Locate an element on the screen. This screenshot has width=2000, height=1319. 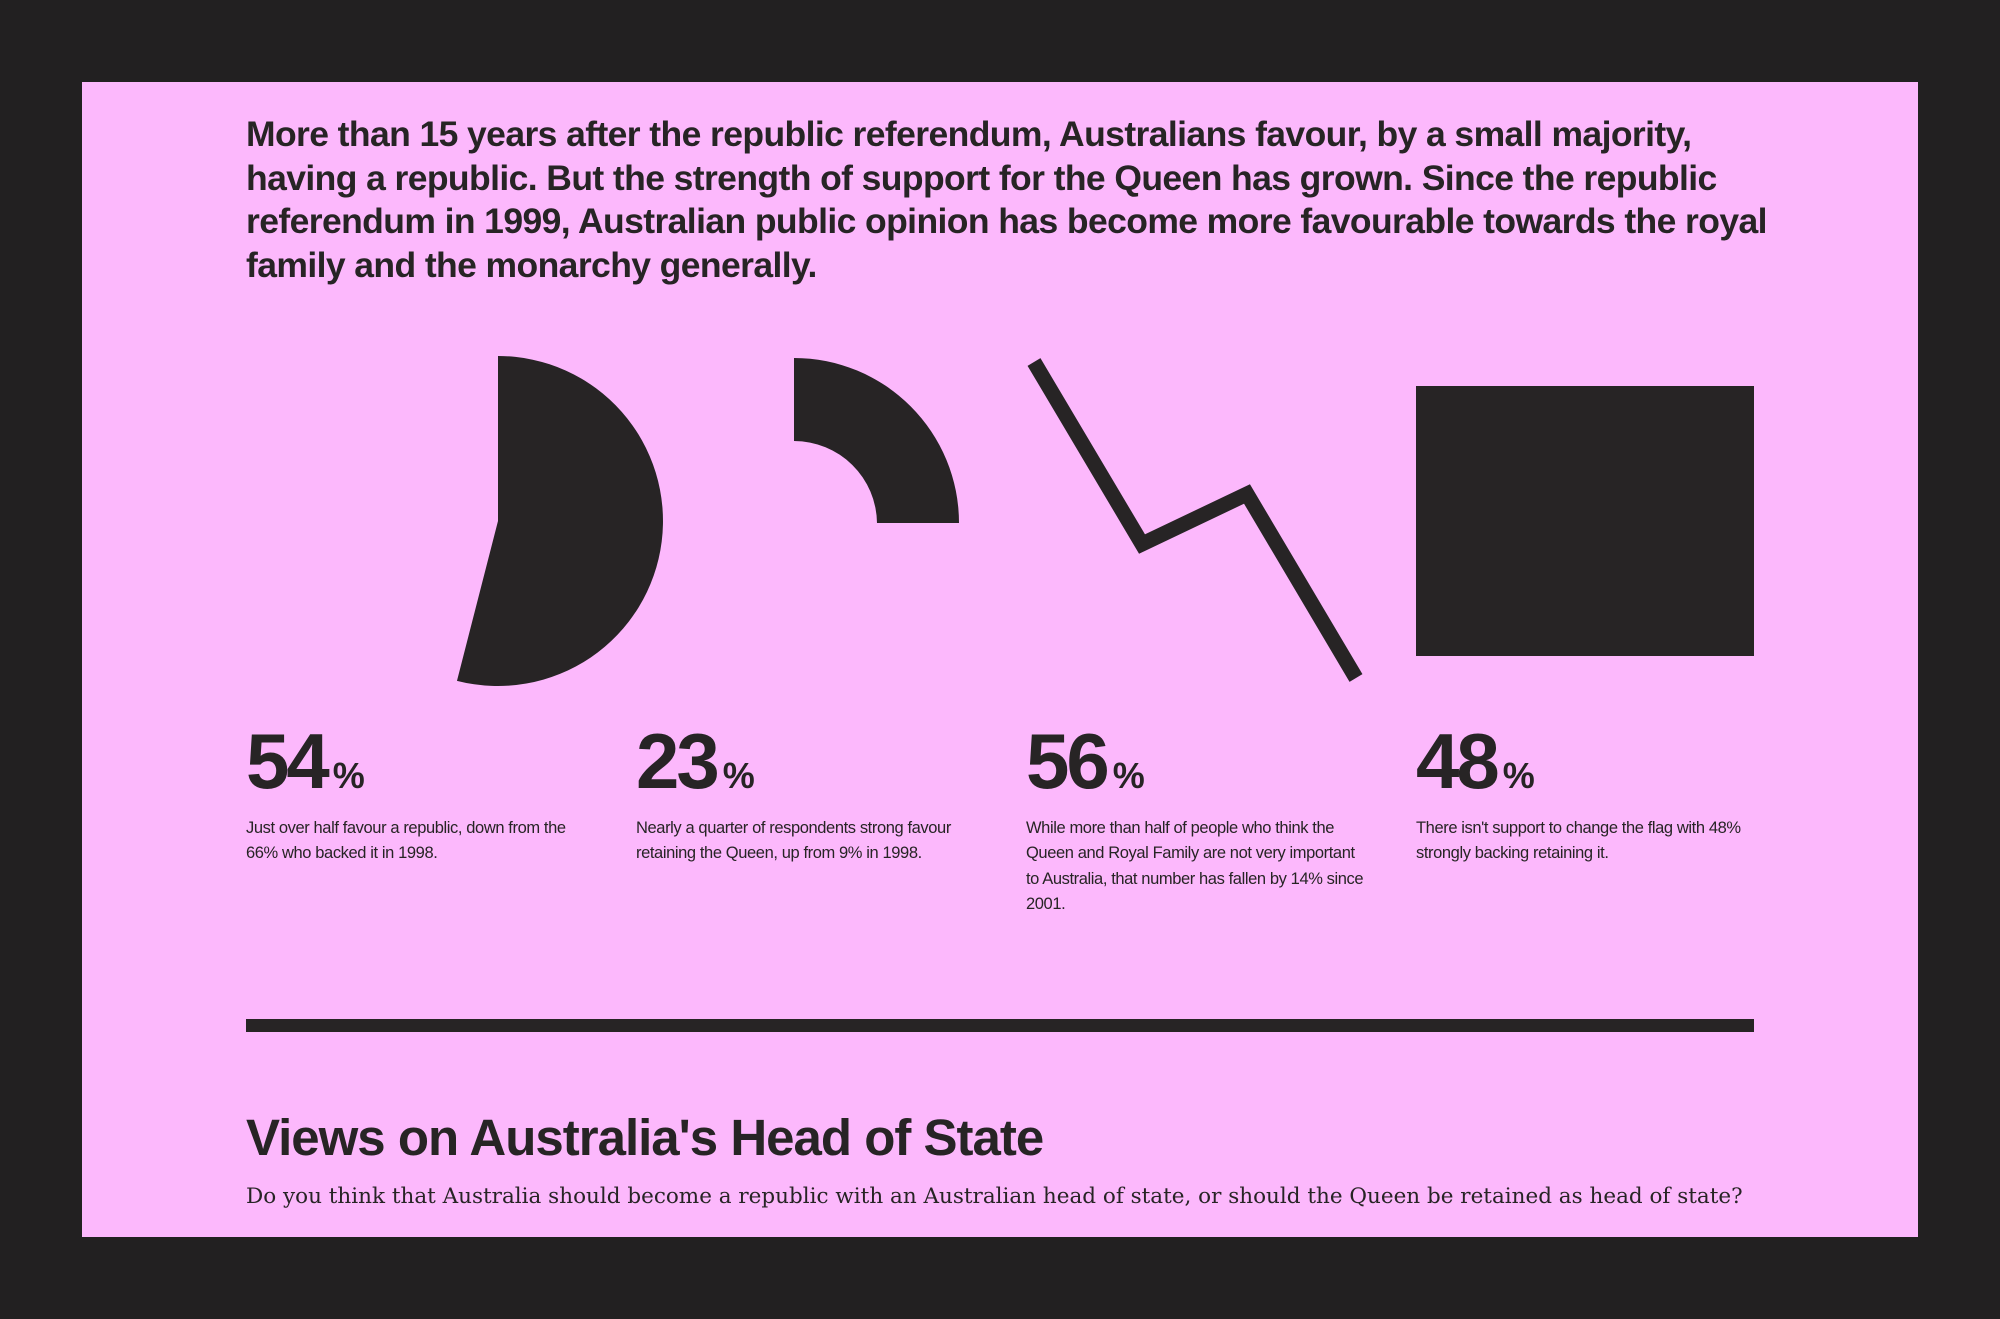
rectangle-icon is located at coordinates (1585, 521).